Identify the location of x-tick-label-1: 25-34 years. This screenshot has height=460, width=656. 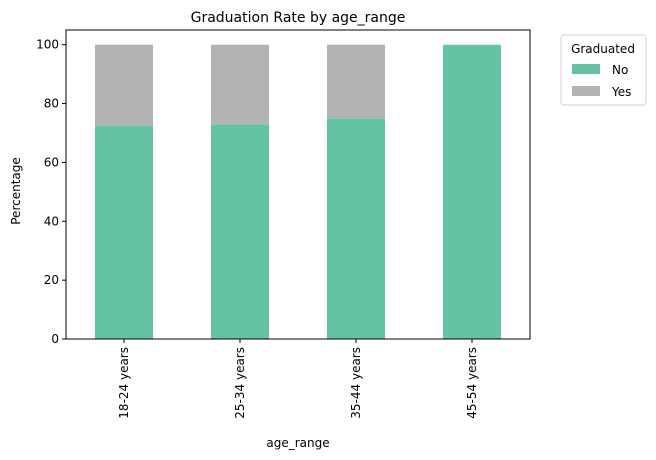
(240, 383).